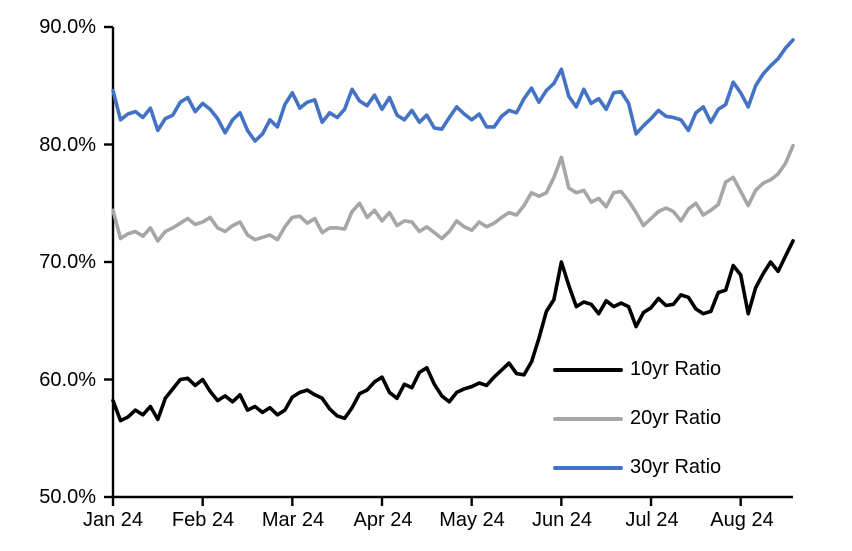 The width and height of the screenshot is (852, 551). I want to click on x-axis-tick-label: Jun 24, so click(562, 520).